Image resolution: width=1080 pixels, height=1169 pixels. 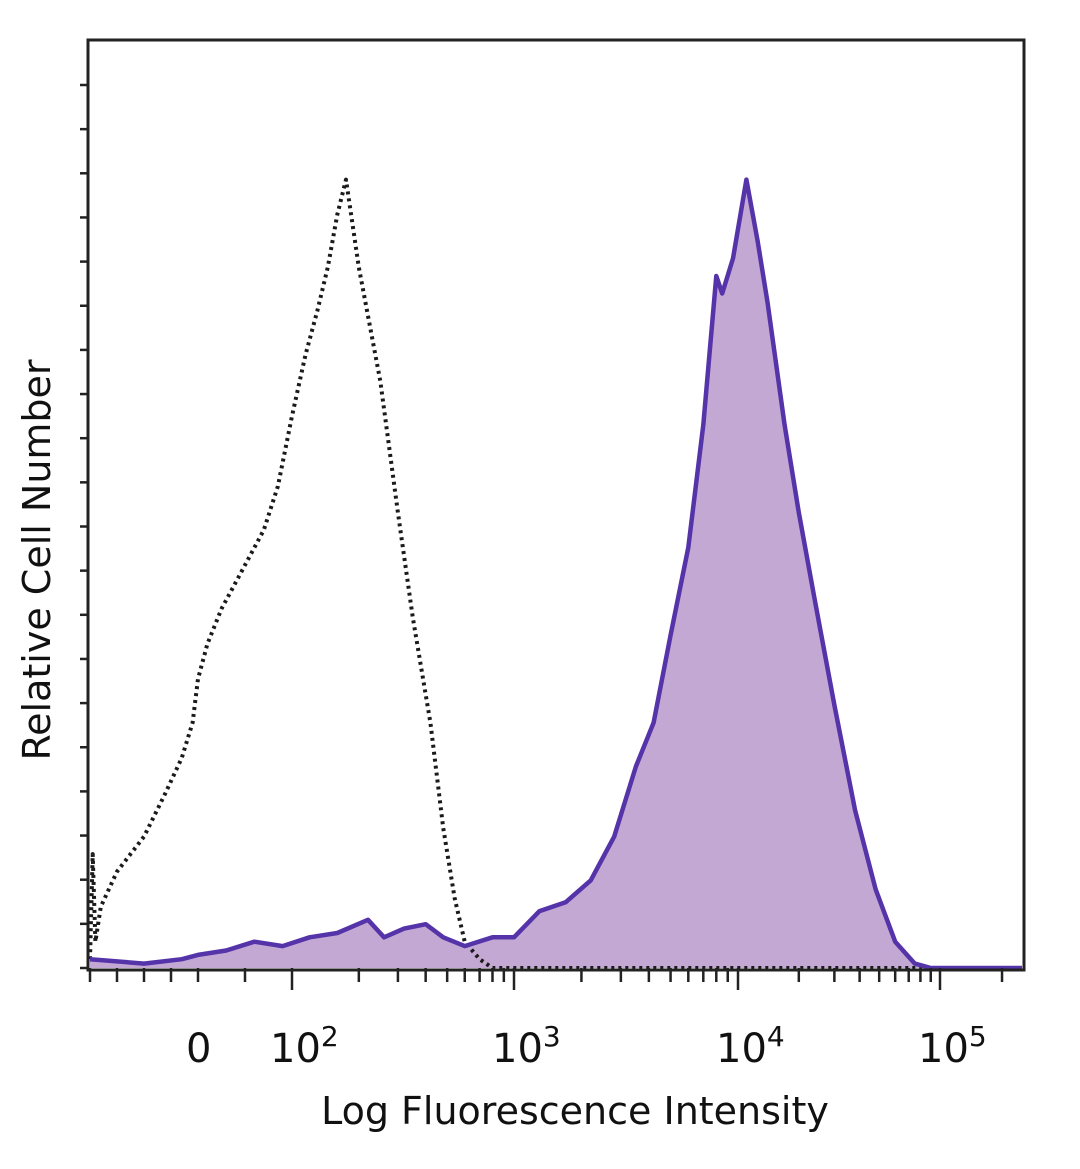 What do you see at coordinates (304, 1046) in the screenshot?
I see `x-tick-label: 102` at bounding box center [304, 1046].